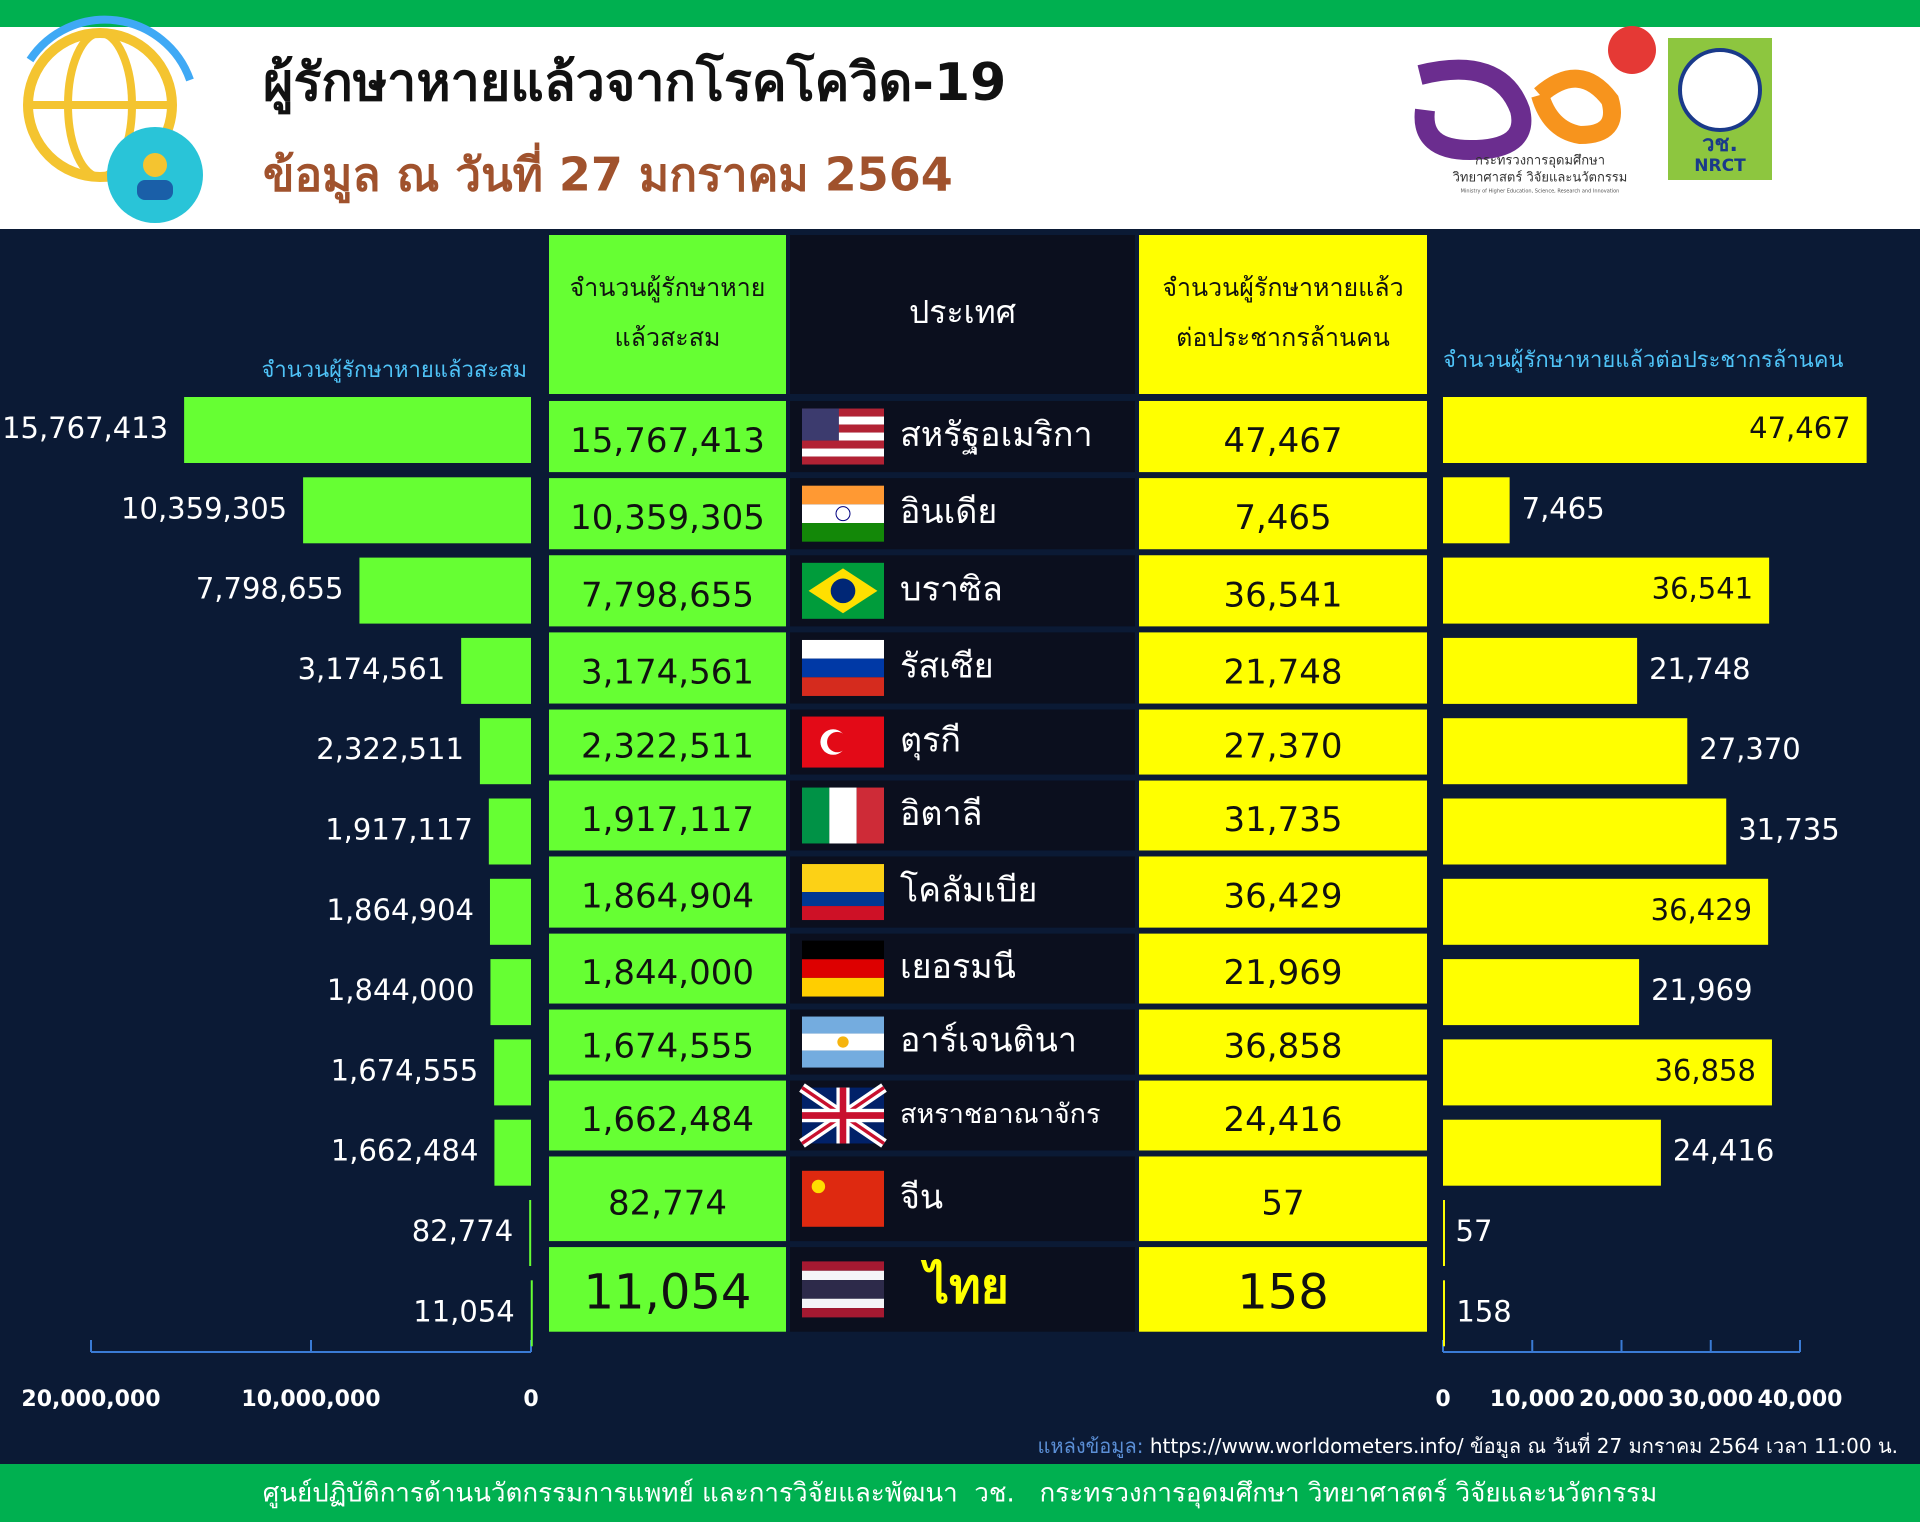 The image size is (1920, 1522). I want to click on x-tick-label: 20,000, so click(1621, 1399).